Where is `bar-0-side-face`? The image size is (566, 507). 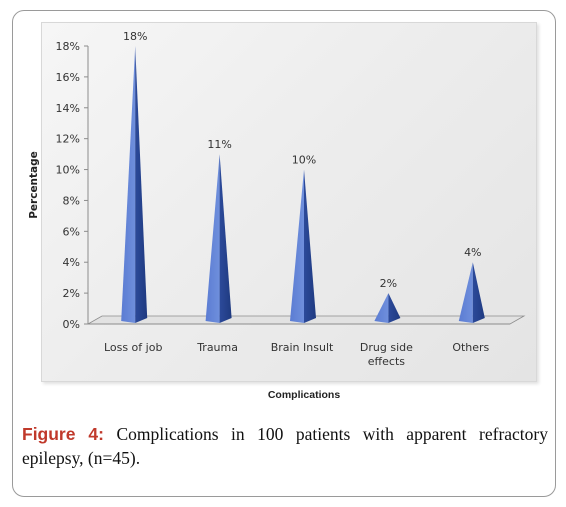
bar-0-side-face is located at coordinates (141, 184).